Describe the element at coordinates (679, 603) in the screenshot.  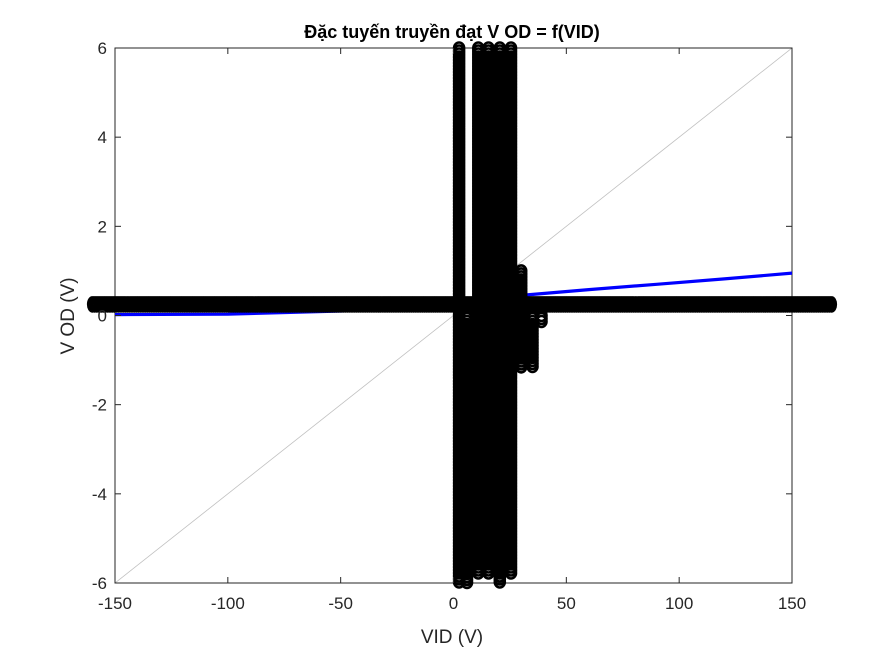
I see `x-tick-label: 100` at that location.